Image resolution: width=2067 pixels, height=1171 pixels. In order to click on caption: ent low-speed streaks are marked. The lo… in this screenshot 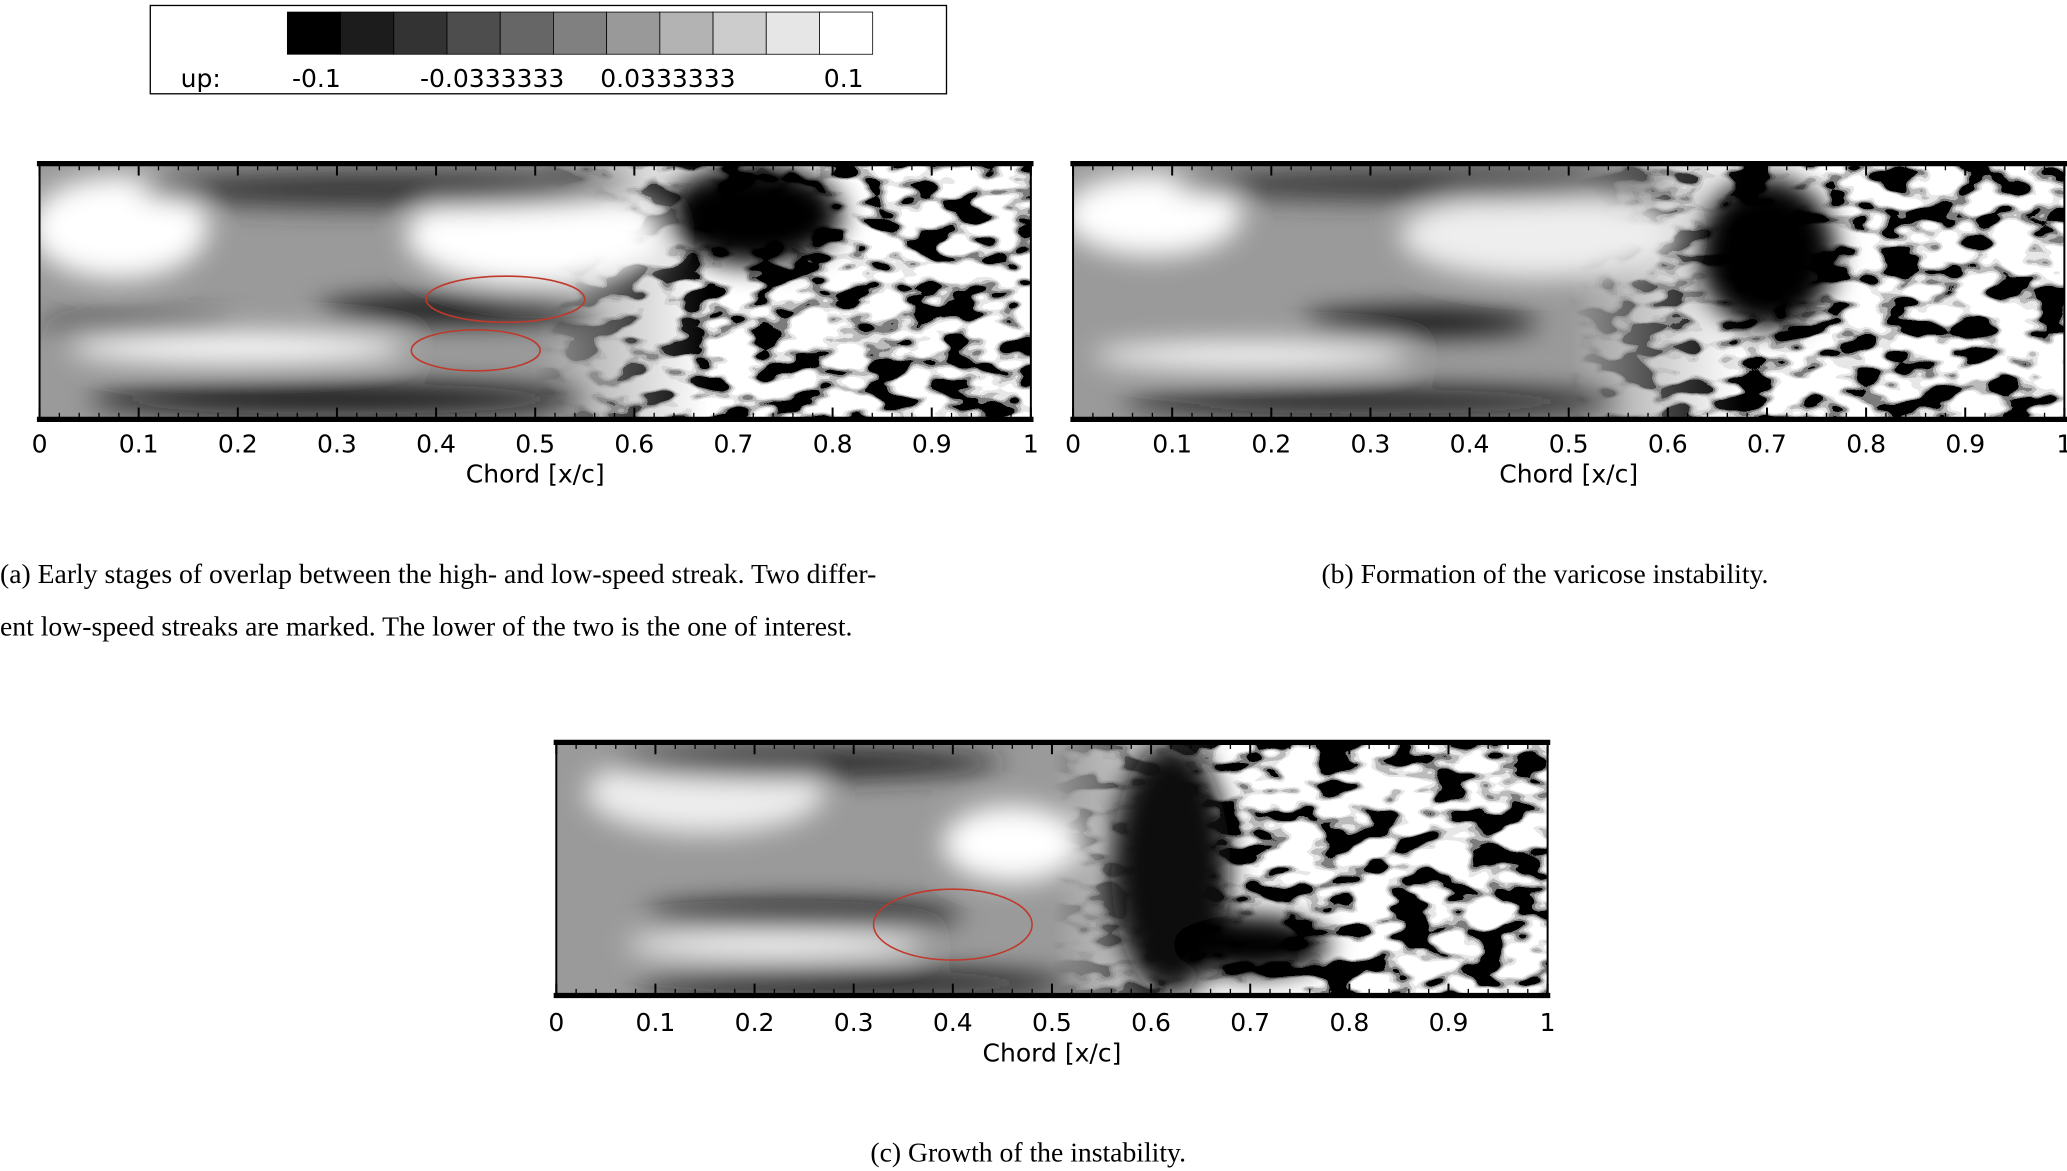, I will do `click(426, 626)`.